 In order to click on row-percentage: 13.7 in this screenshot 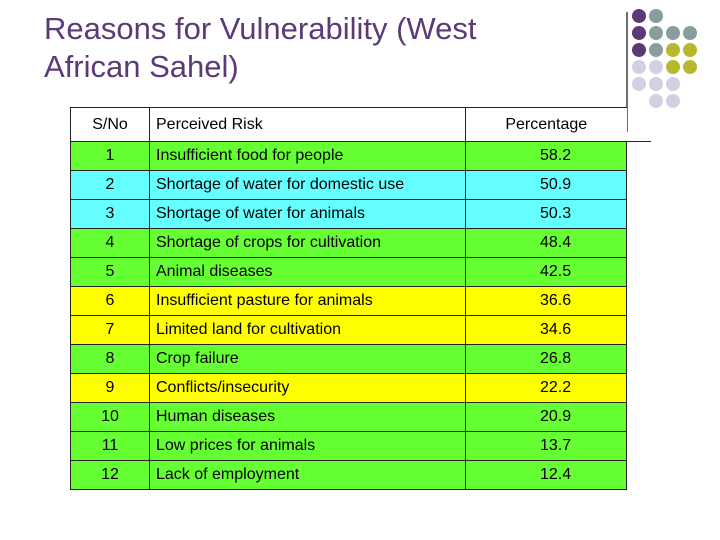, I will do `click(546, 446)`.